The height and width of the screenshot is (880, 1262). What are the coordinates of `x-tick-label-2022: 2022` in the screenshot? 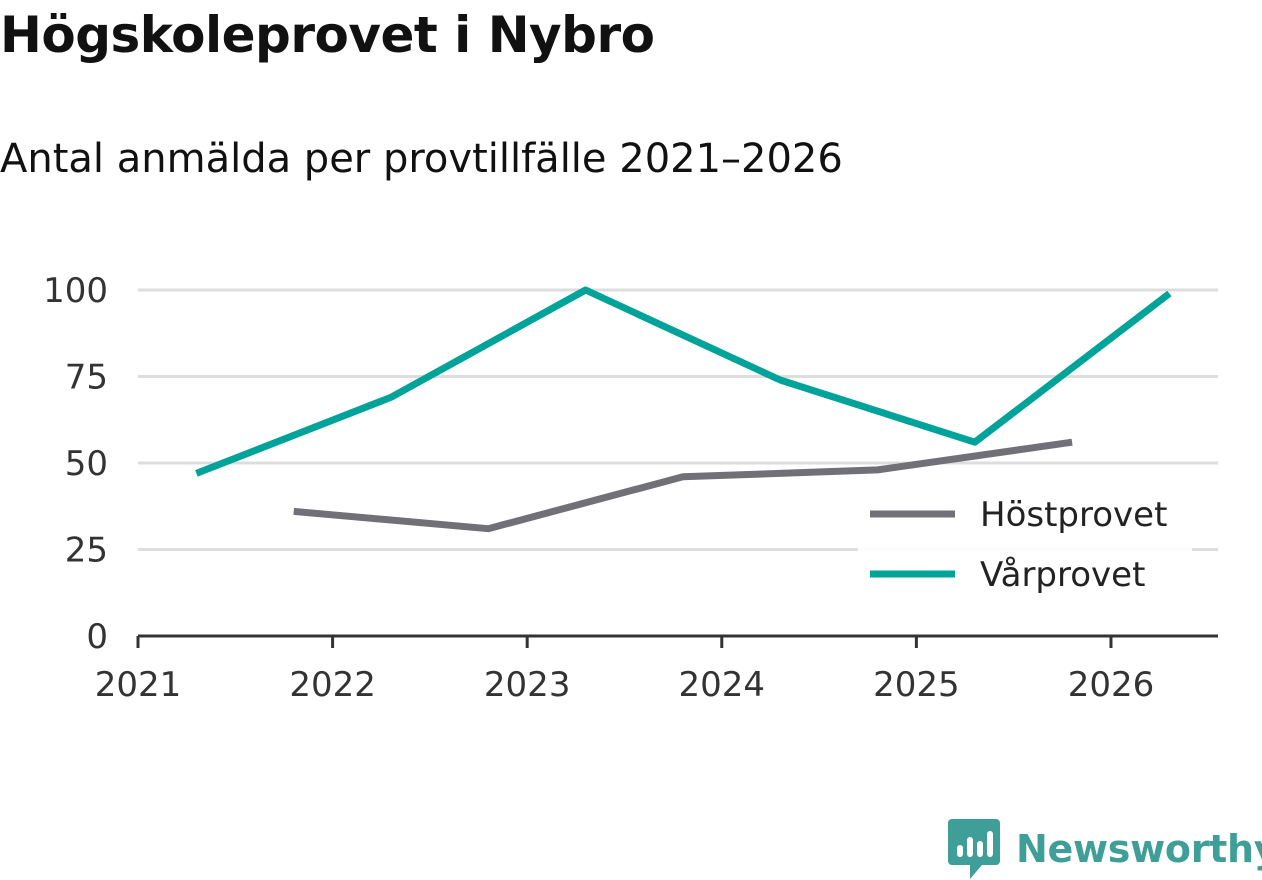 It's located at (332, 685).